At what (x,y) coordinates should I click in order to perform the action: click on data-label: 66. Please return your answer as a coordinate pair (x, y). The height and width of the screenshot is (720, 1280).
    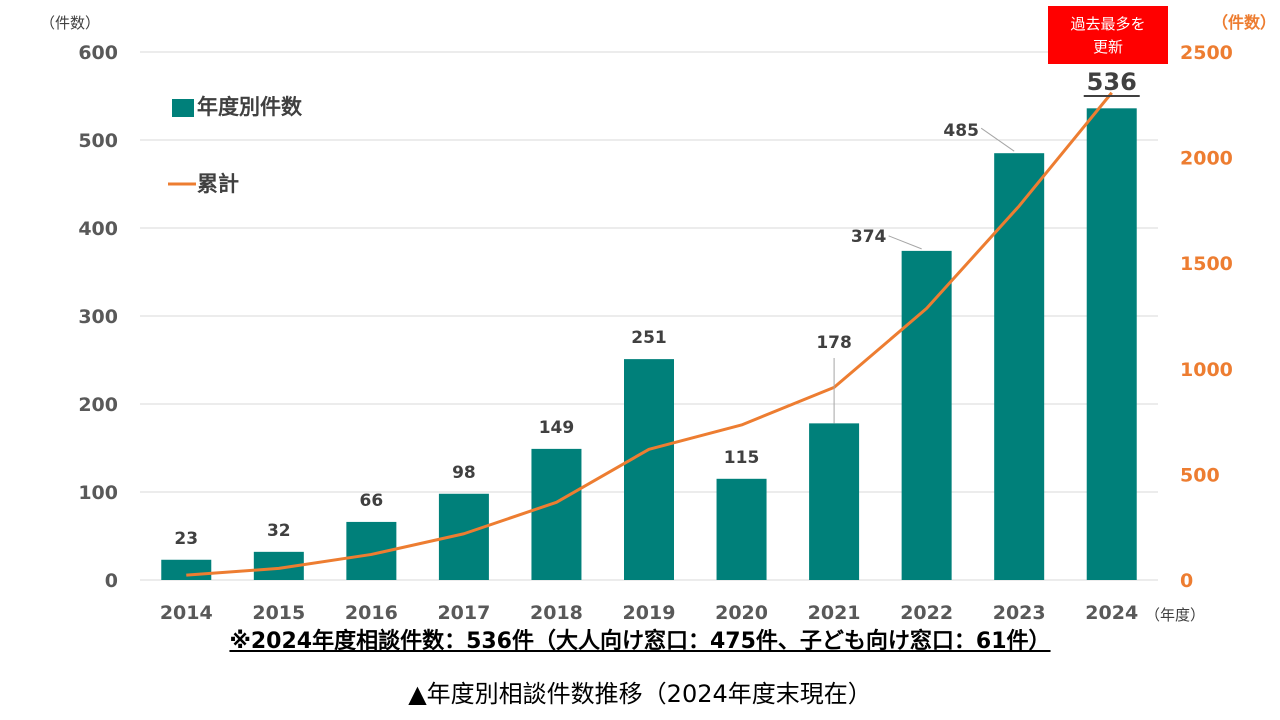
    Looking at the image, I should click on (372, 501).